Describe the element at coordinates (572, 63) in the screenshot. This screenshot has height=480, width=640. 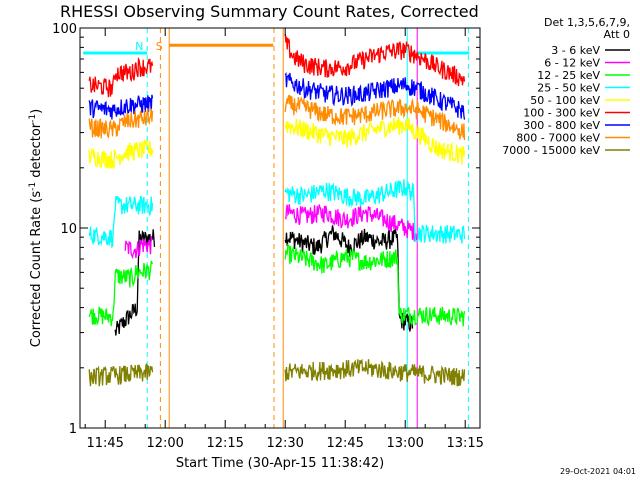
I see `legend-label-1: 6 - 12 keV` at that location.